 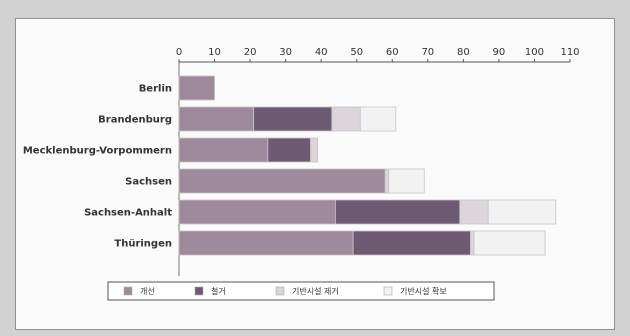 I want to click on category-label: Brandenburg, so click(x=135, y=120).